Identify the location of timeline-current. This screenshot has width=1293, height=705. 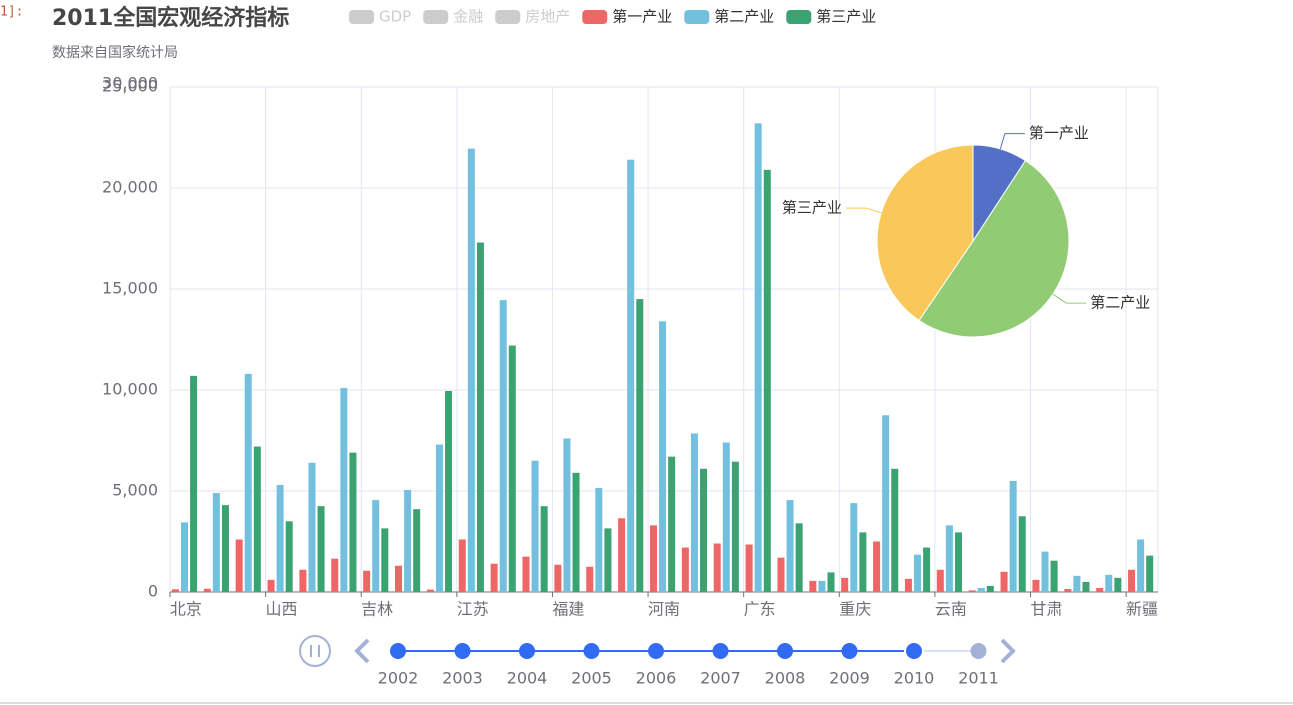
(914, 651).